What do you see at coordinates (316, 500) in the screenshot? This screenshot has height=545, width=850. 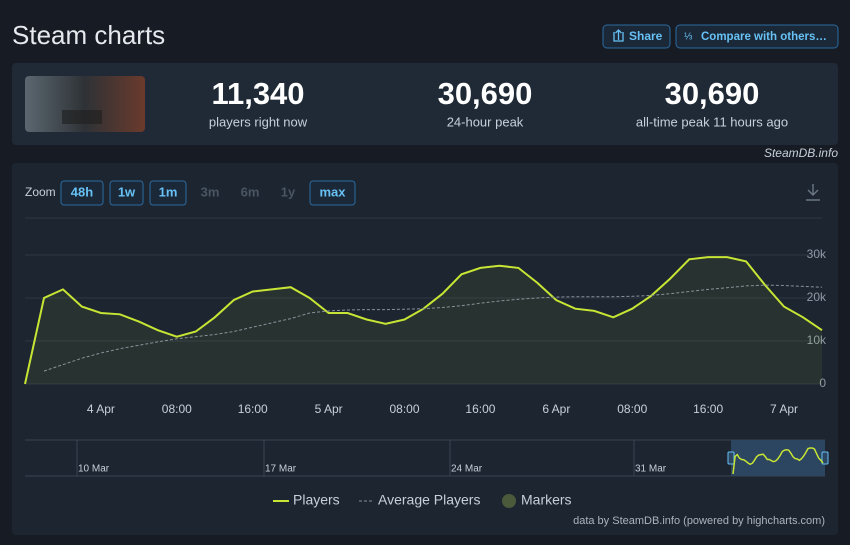 I see `legend-label: Players` at bounding box center [316, 500].